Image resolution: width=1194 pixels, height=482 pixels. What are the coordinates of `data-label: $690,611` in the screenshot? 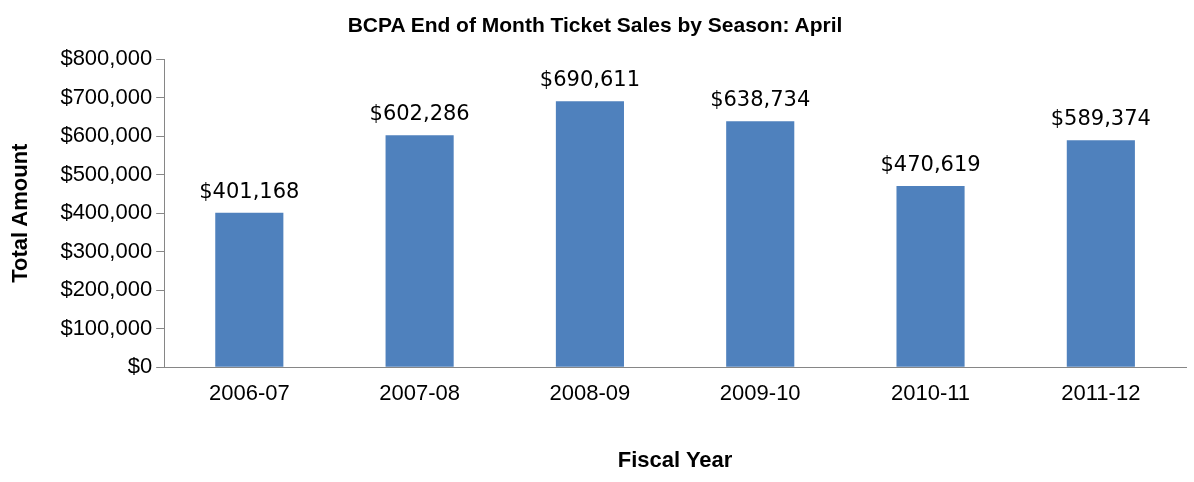 It's located at (590, 79).